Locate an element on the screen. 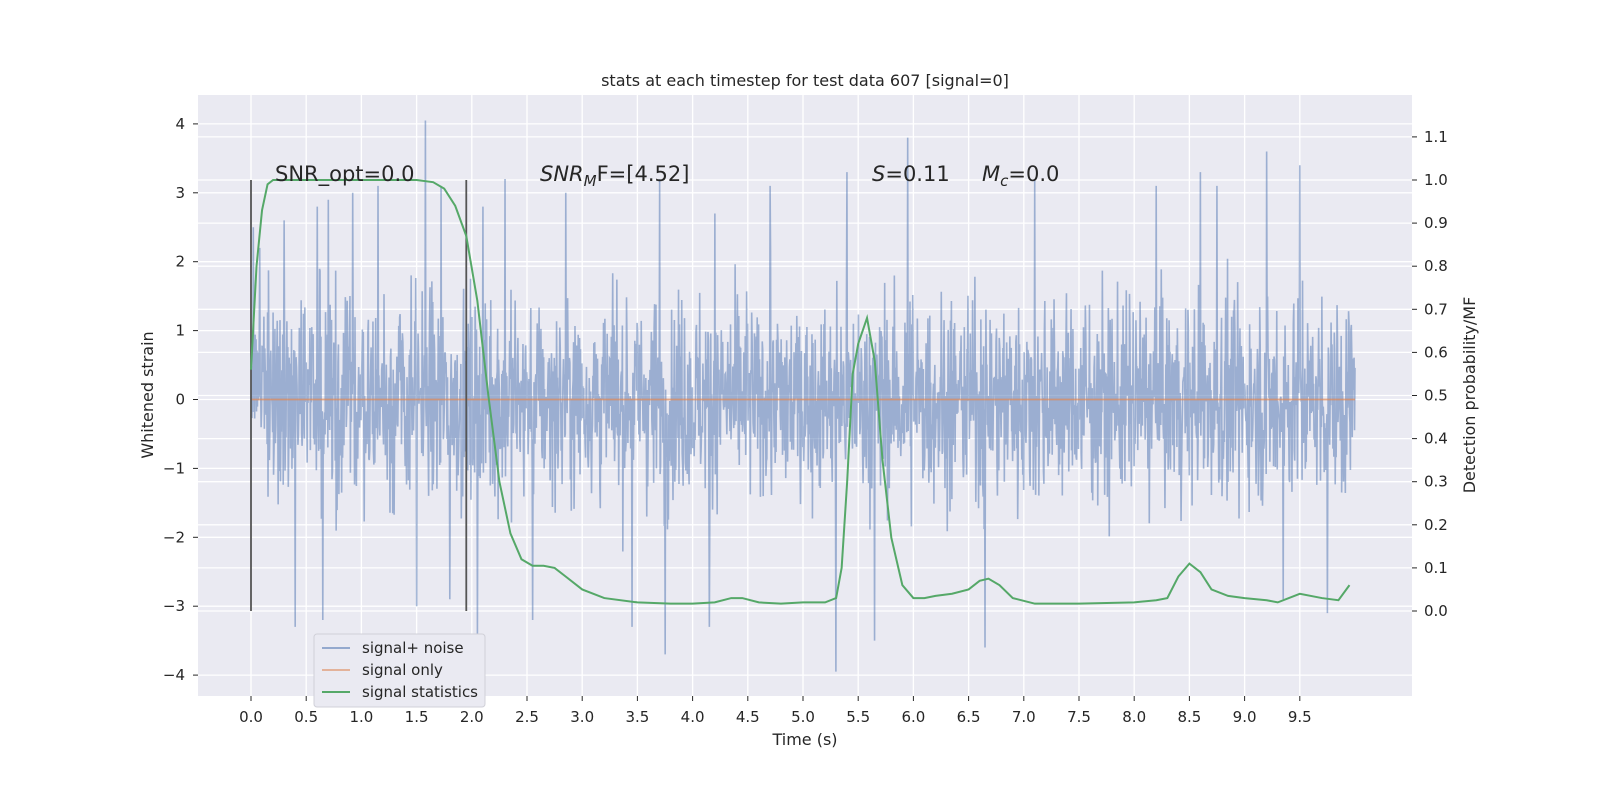  y2-tick-label: 0.5 is located at coordinates (1436, 396).